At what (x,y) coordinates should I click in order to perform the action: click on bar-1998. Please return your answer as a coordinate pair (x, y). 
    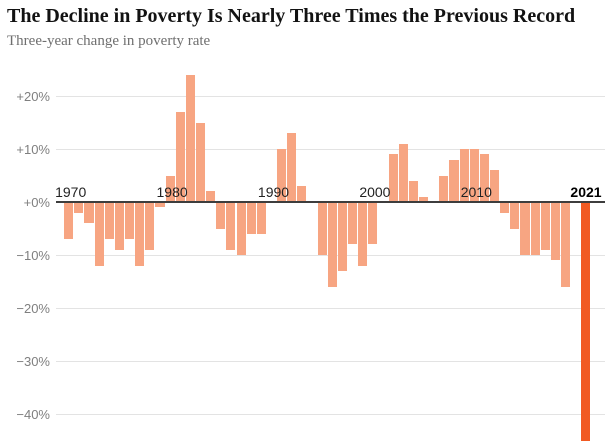
    Looking at the image, I should click on (353, 223).